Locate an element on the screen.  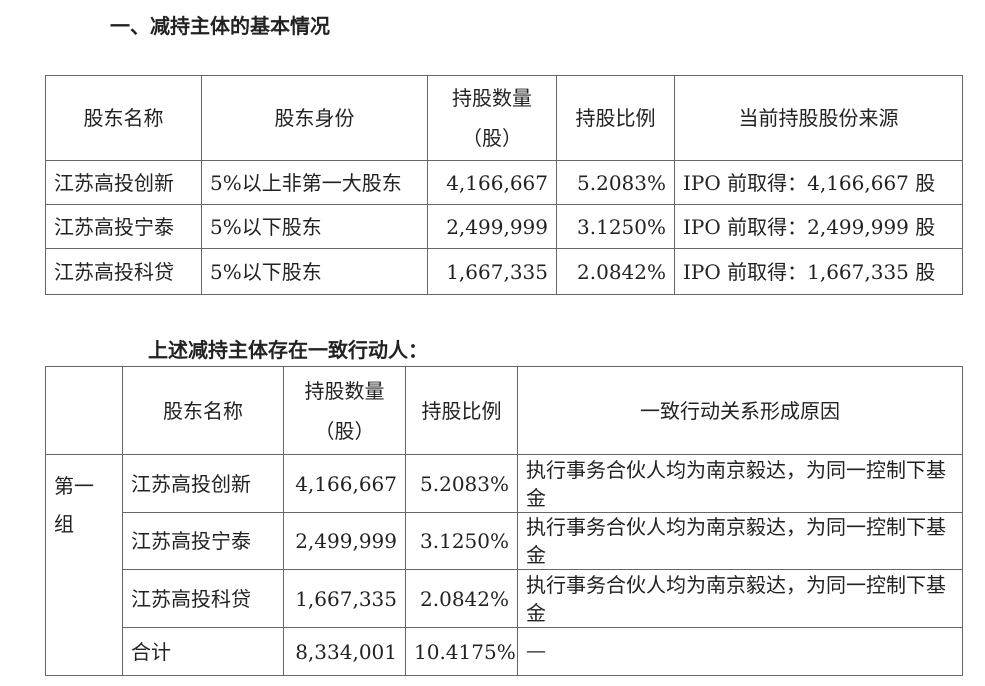
cell: 合计 is located at coordinates (203, 651).